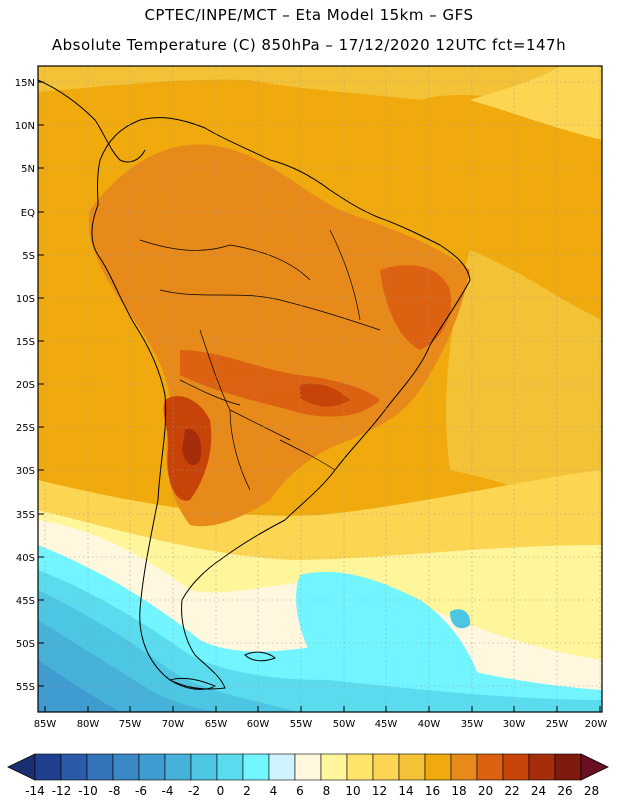 The image size is (618, 800). I want to click on field-atlantic-light, so click(524, 385).